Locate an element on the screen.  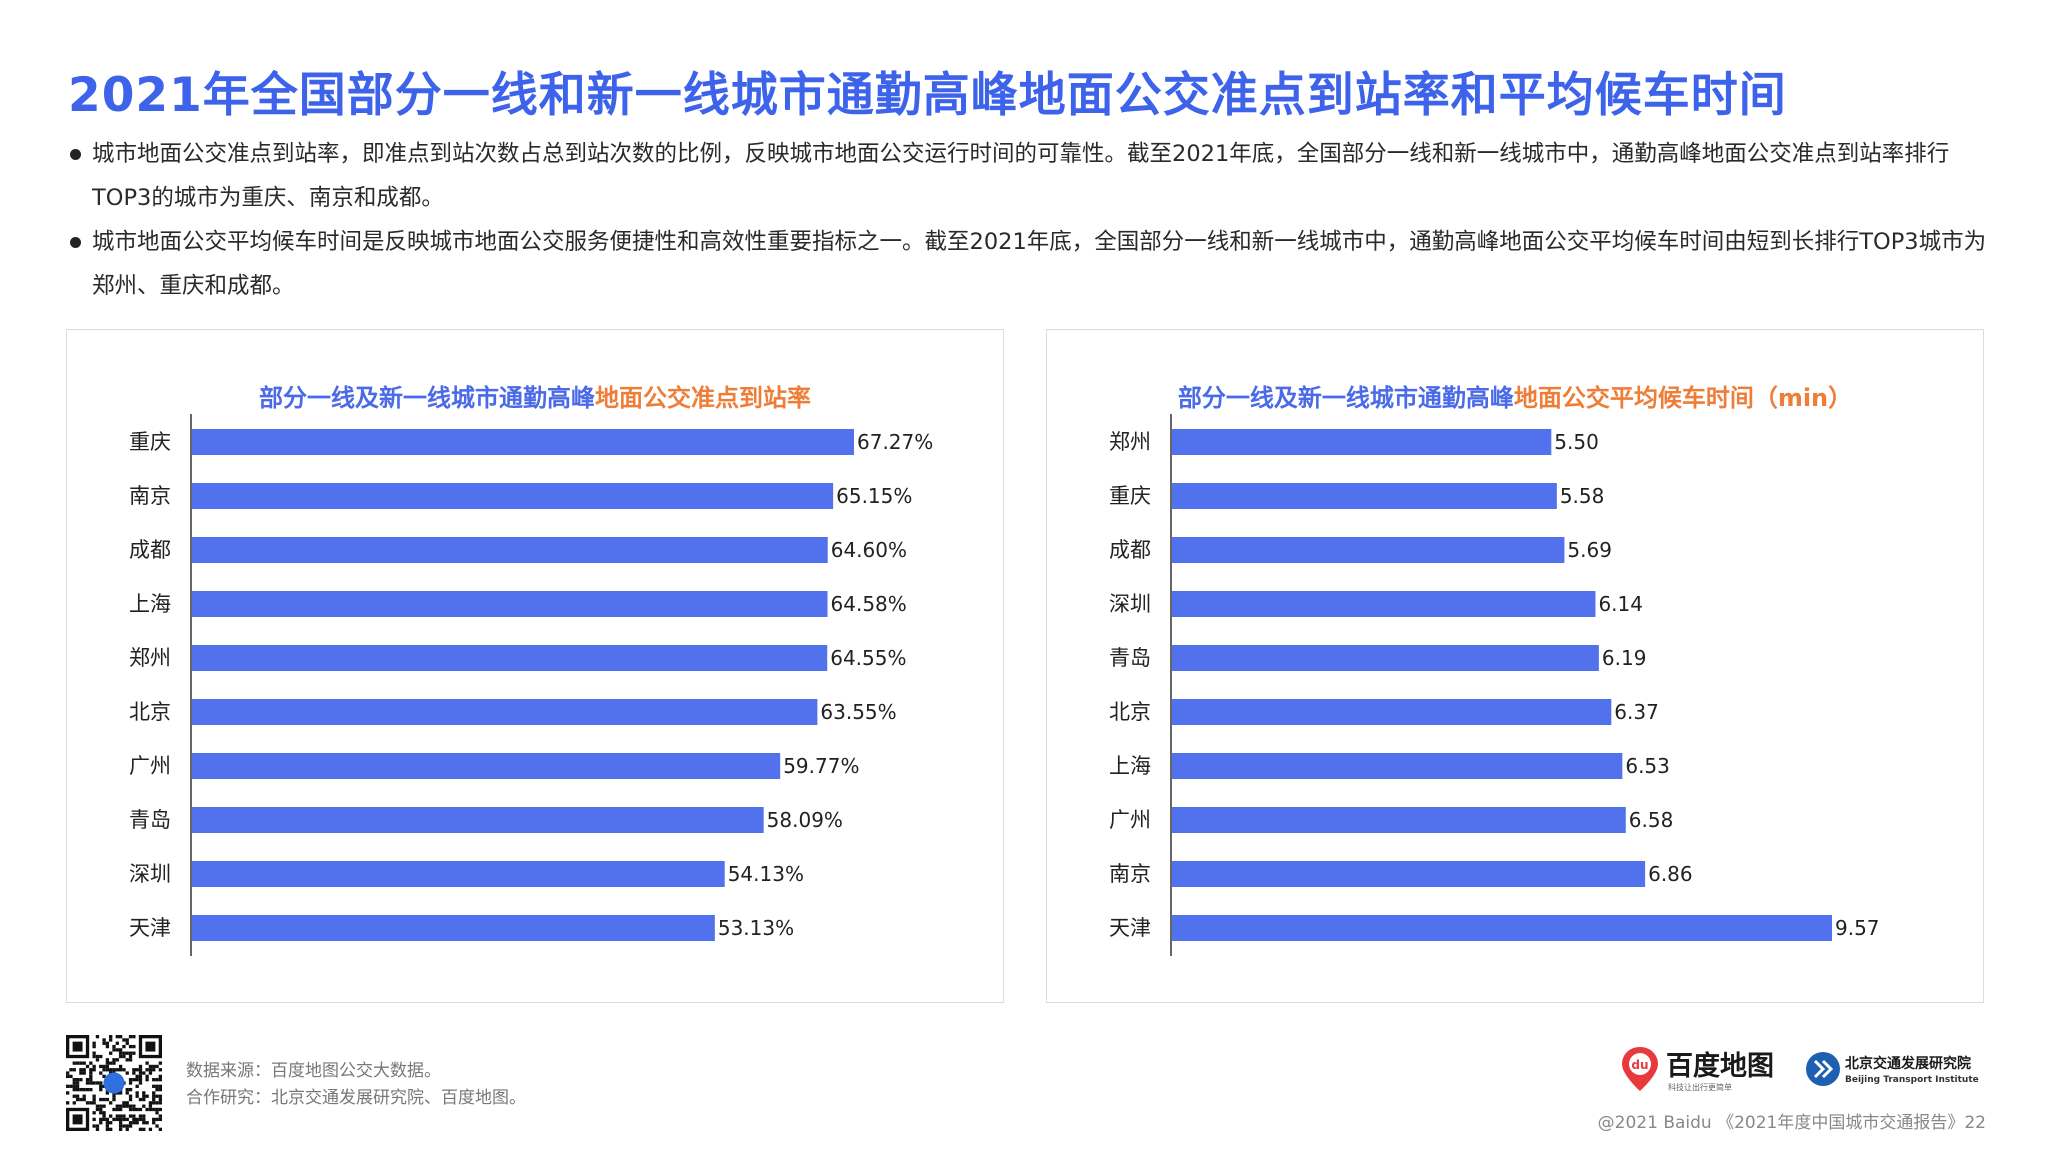
value-label: 5.50 is located at coordinates (1576, 442).